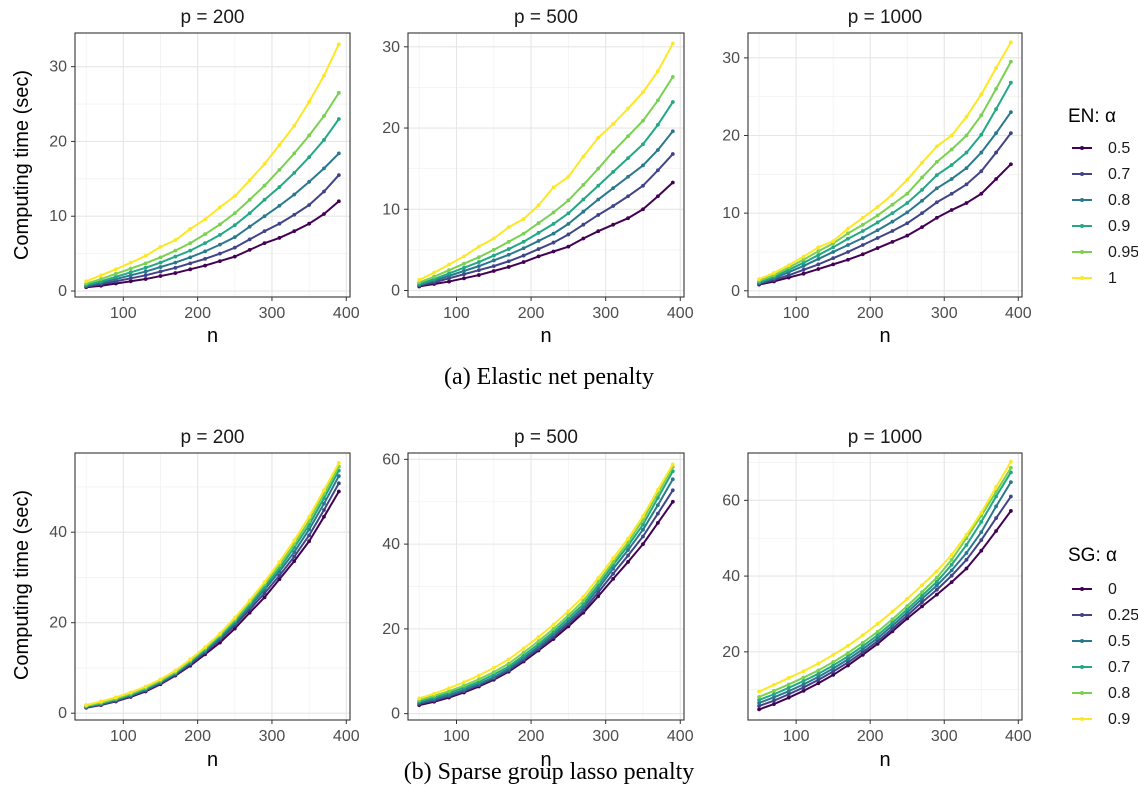 The height and width of the screenshot is (791, 1138). I want to click on legend-label: 0.25, so click(1123, 615).